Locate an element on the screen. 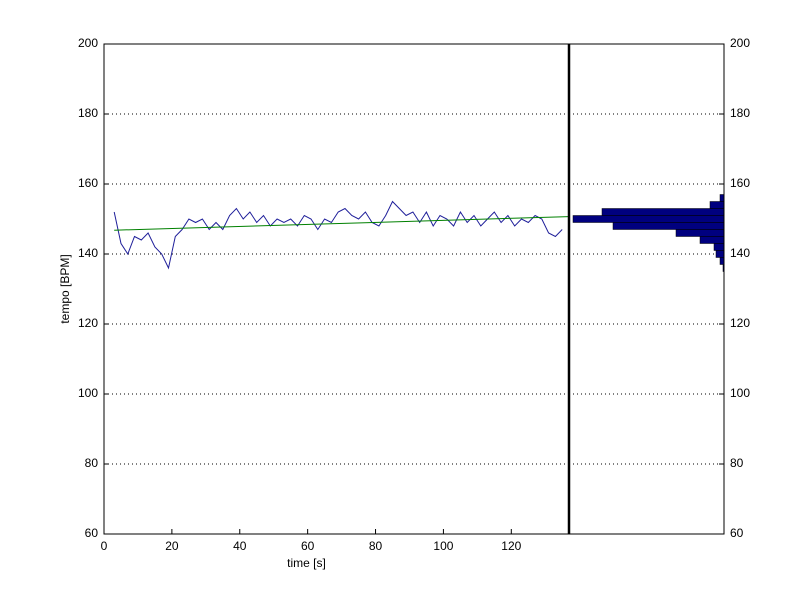 This screenshot has width=801, height=600. x-tick-label: 80 is located at coordinates (376, 546).